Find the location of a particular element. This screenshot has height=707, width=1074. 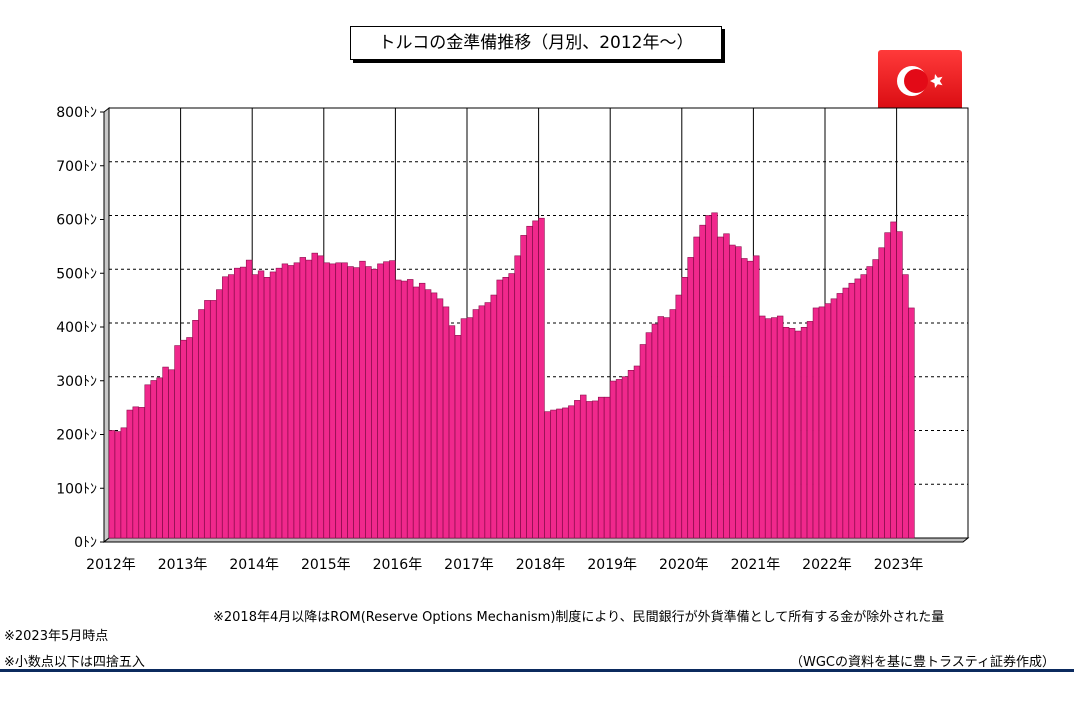

x-tick-label: 2020年 is located at coordinates (684, 565).